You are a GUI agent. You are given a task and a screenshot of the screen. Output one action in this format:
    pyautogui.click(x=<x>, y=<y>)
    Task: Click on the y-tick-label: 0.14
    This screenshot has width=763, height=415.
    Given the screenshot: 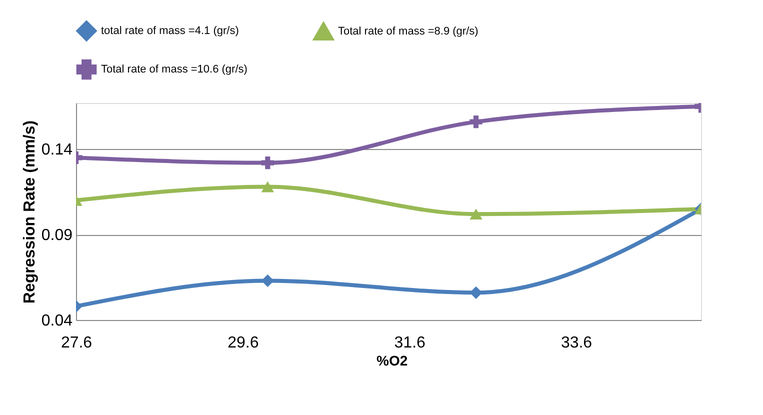 What is the action you would take?
    pyautogui.click(x=57, y=150)
    